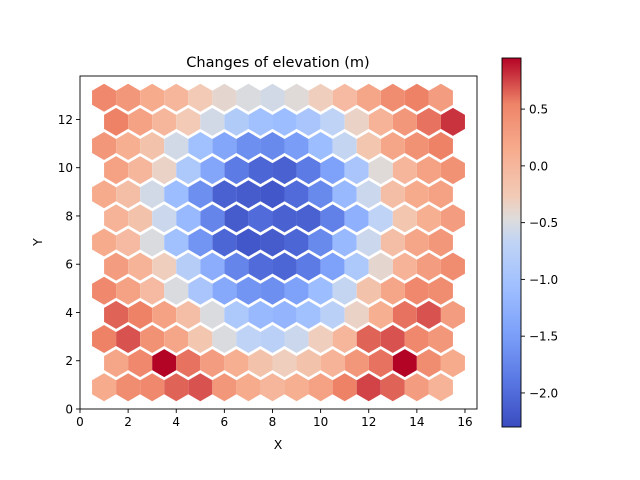 This screenshot has width=640, height=480. What do you see at coordinates (543, 393) in the screenshot?
I see `colorbar-tick-label: −2.0` at bounding box center [543, 393].